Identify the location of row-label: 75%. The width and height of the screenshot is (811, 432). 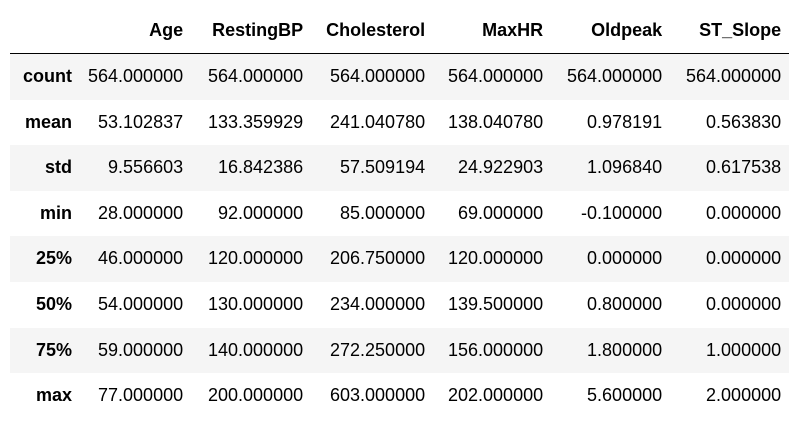
(53, 349).